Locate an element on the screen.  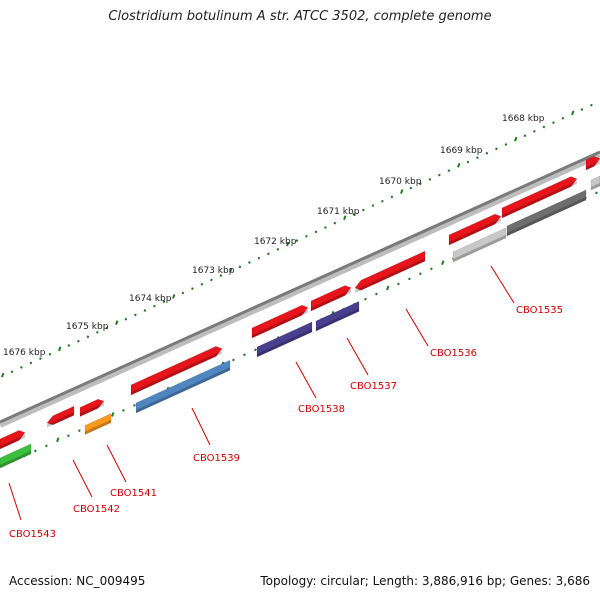
scale-label: 1671 kbp is located at coordinates (338, 212).